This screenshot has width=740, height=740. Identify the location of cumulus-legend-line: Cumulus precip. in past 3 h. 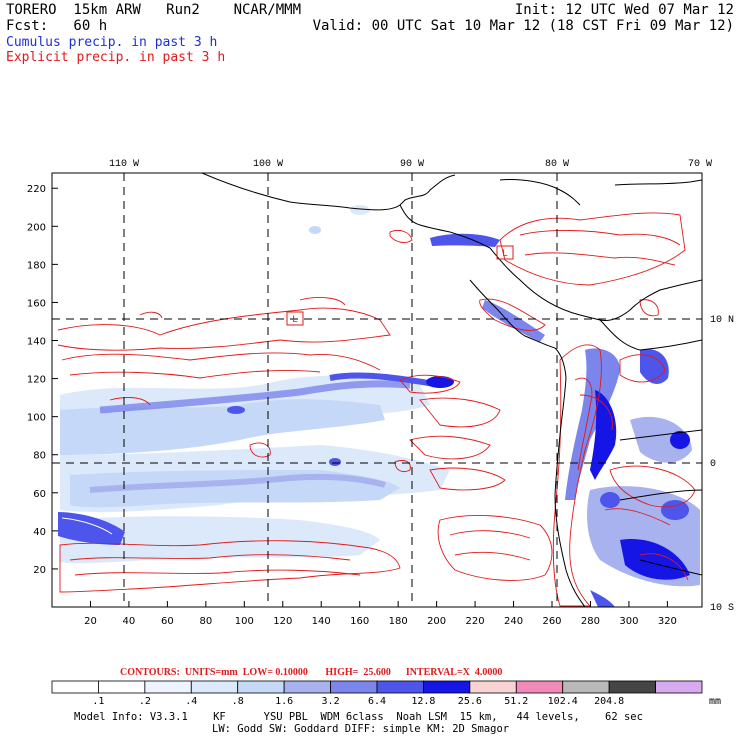
(112, 42).